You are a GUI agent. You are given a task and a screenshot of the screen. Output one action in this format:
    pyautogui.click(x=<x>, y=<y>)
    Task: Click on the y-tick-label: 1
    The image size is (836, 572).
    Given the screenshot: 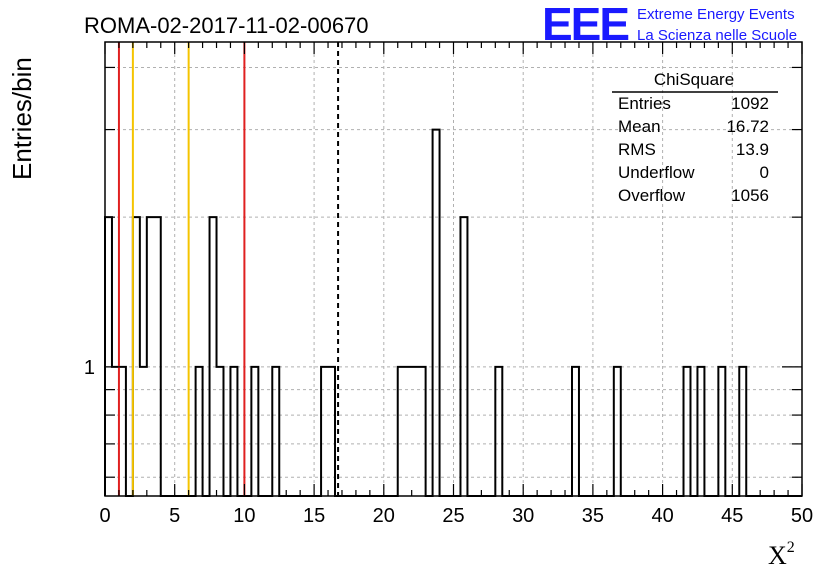 What is the action you would take?
    pyautogui.click(x=89, y=368)
    